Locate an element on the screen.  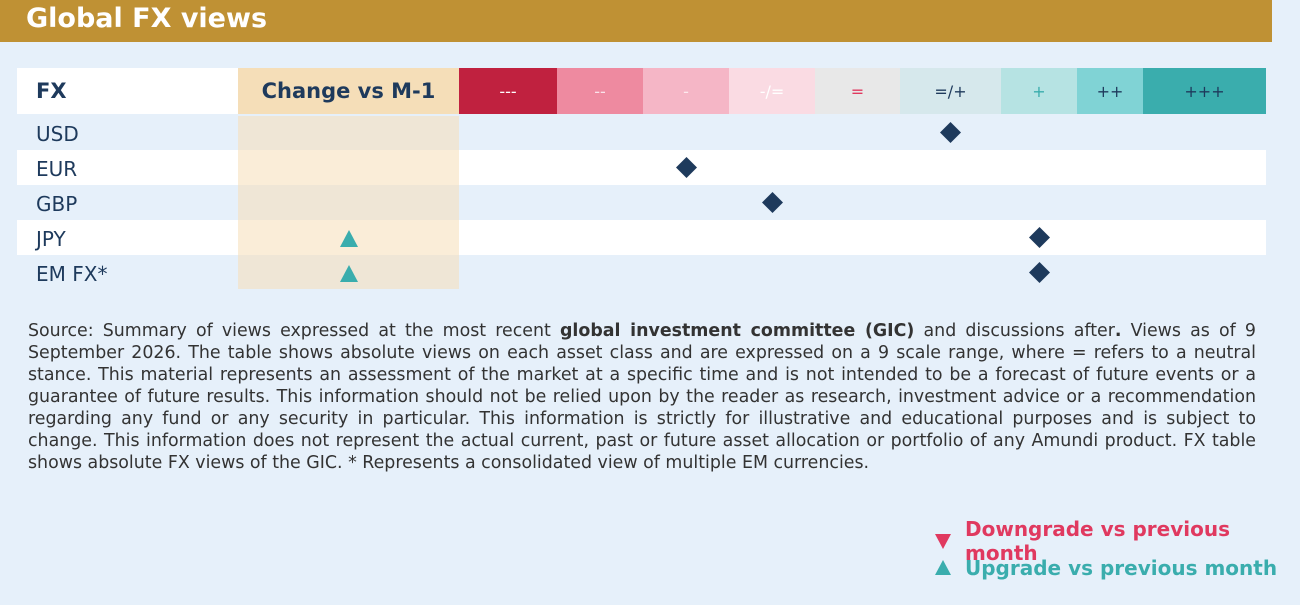
row-label: GBP is located at coordinates (57, 203).